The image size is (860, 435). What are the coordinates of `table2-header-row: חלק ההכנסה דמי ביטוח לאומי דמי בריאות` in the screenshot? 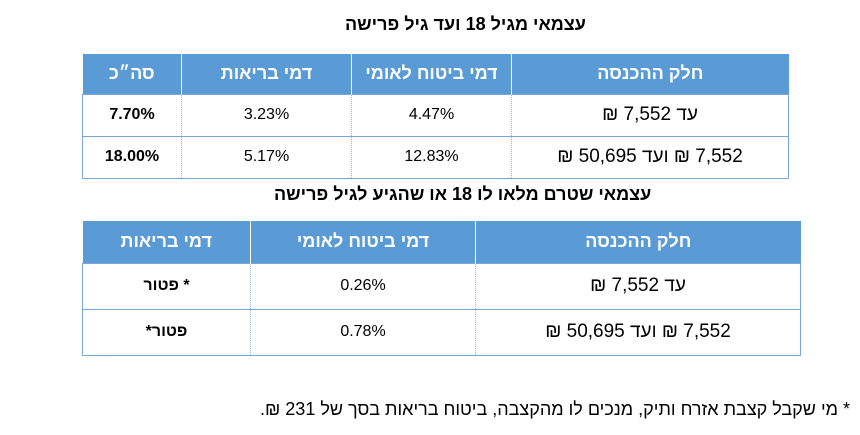 It's located at (441, 242).